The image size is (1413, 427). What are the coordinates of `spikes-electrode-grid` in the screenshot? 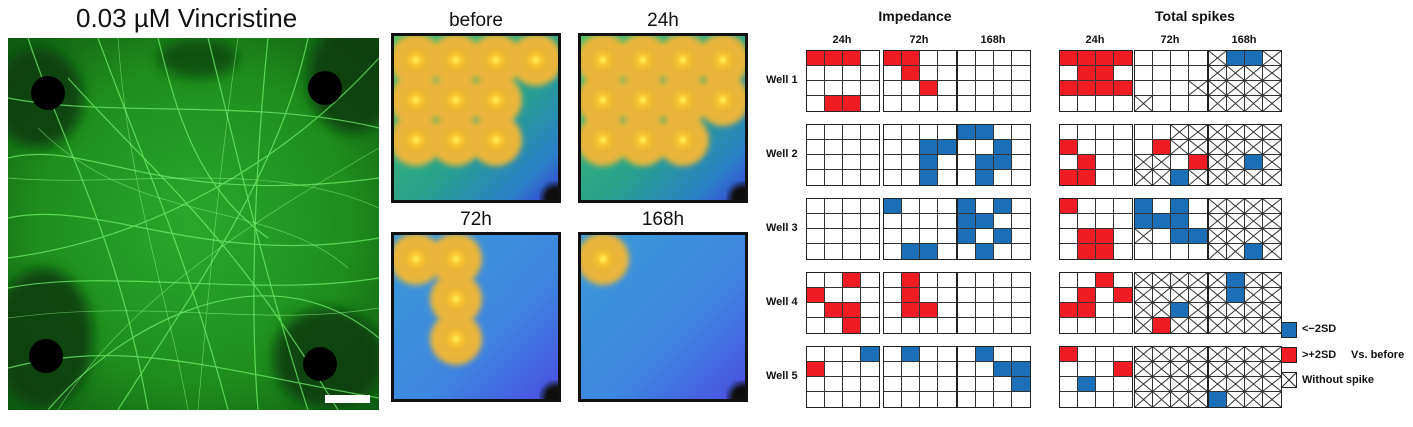 It's located at (1096, 377).